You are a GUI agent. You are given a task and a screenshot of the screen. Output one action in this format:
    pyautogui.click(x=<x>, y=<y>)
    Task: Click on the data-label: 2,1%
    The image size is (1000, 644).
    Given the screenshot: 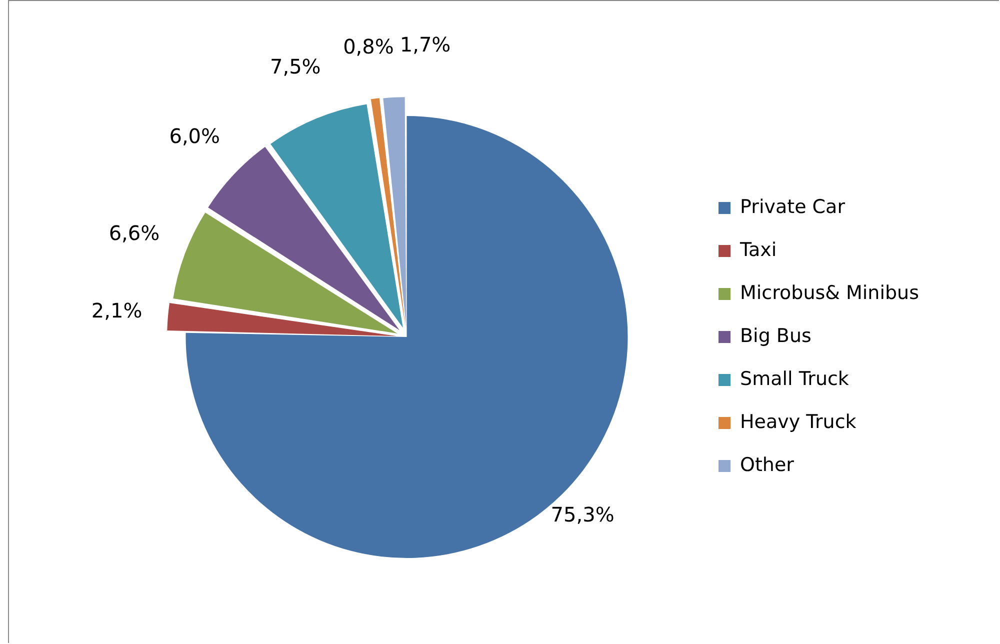 What is the action you would take?
    pyautogui.click(x=116, y=310)
    